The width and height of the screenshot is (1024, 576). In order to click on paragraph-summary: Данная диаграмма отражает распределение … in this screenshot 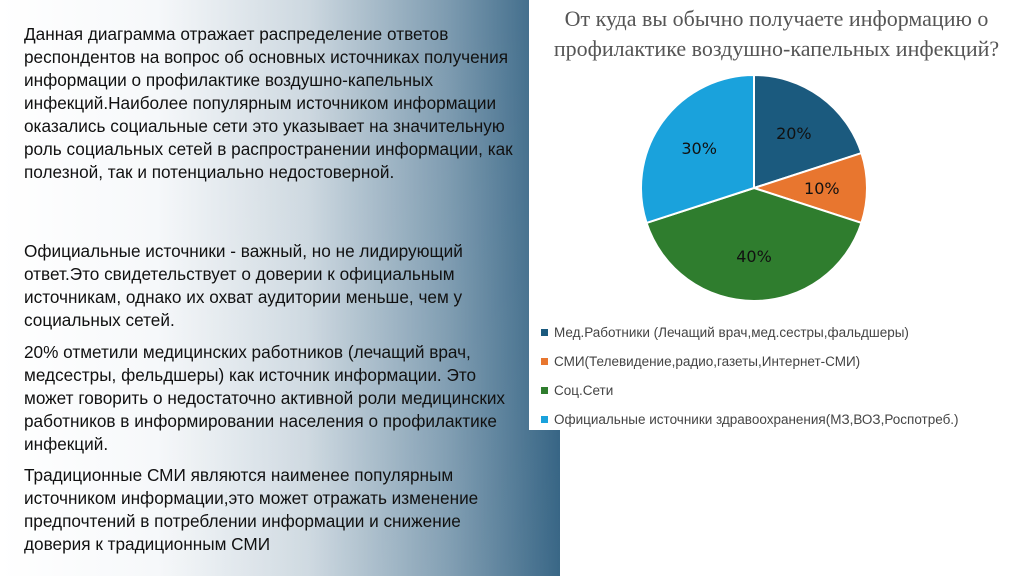, I will do `click(268, 103)`.